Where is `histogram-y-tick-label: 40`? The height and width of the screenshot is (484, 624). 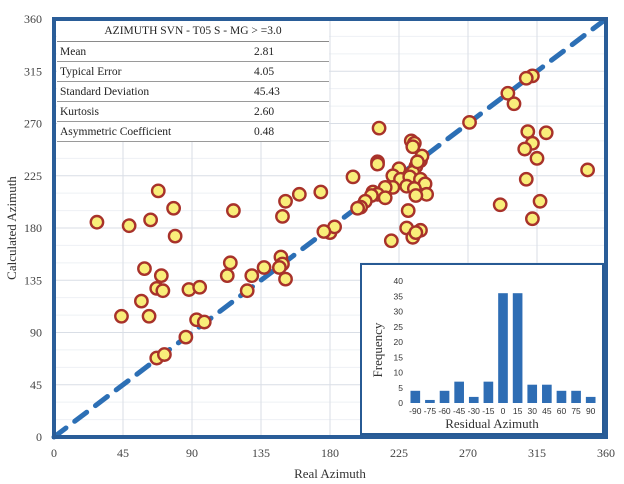 histogram-y-tick-label: 40 is located at coordinates (399, 281).